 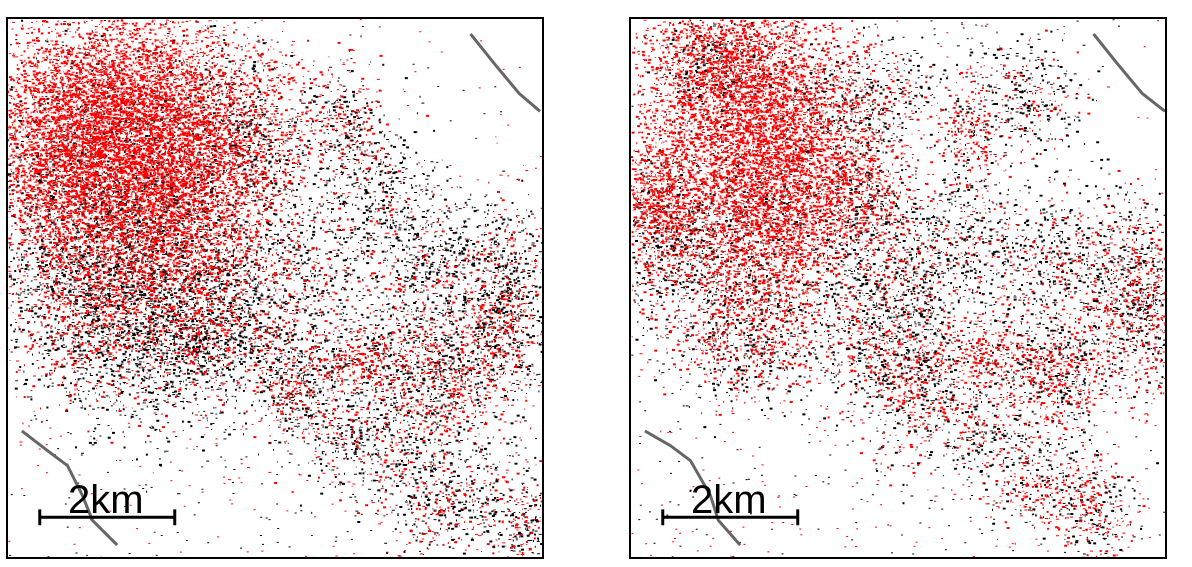 I want to click on scale-label-right: 2km, so click(x=729, y=500).